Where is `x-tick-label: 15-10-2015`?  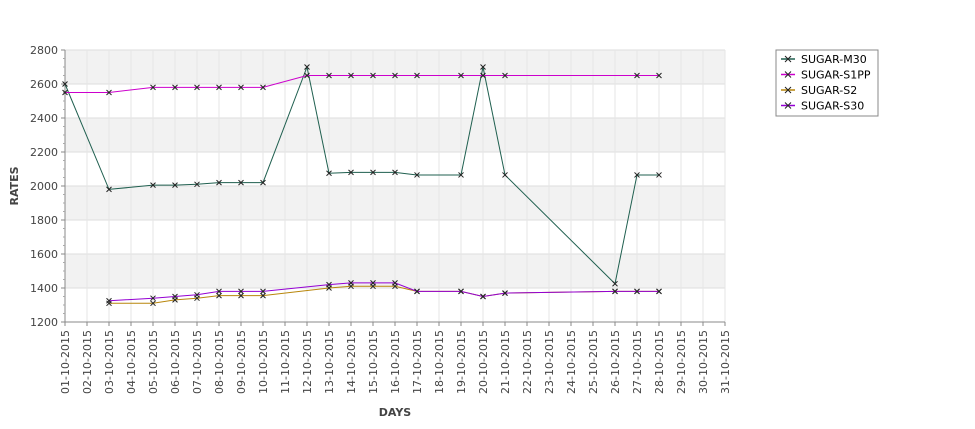 x-tick-label: 15-10-2015 is located at coordinates (373, 362).